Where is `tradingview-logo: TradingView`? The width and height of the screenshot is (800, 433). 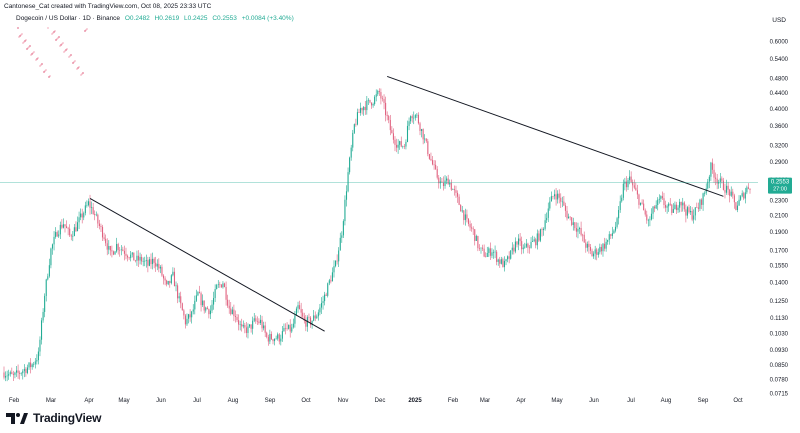 tradingview-logo: TradingView is located at coordinates (53, 418).